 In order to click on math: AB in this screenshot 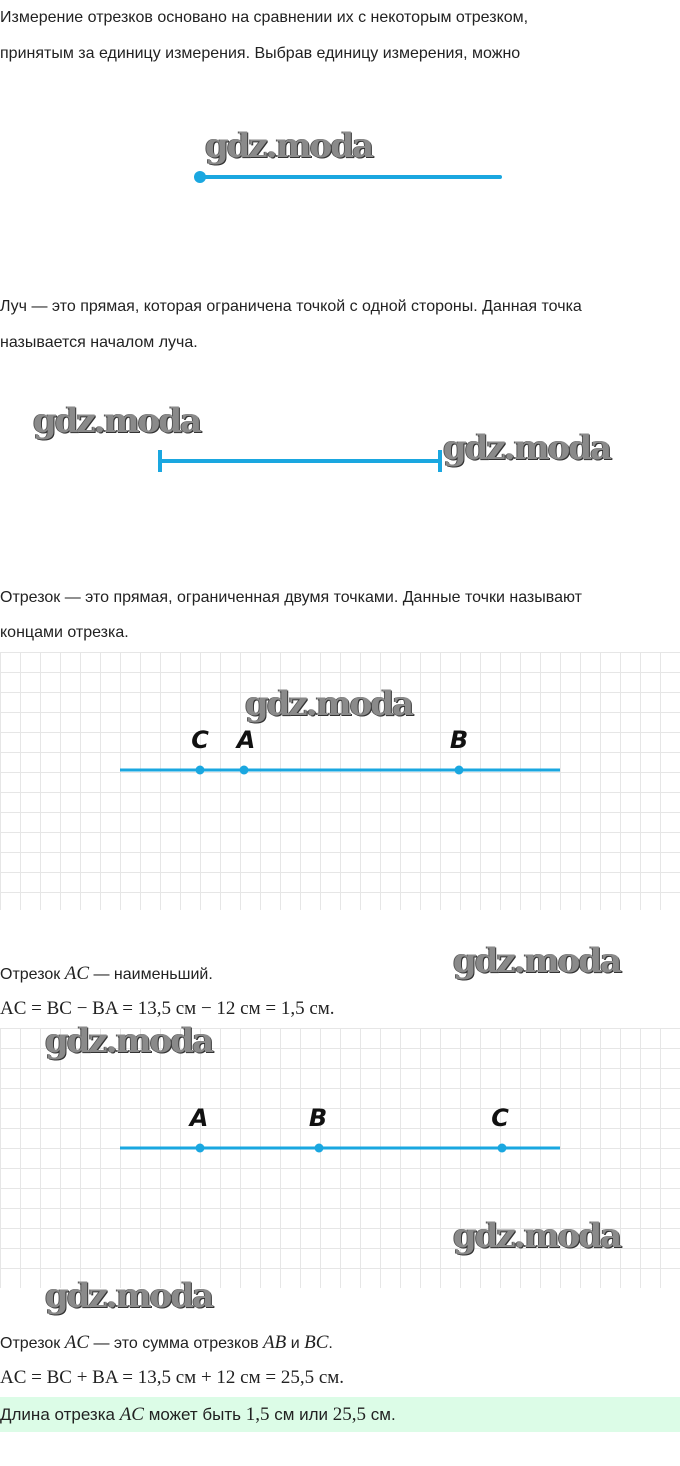, I will do `click(275, 1342)`.